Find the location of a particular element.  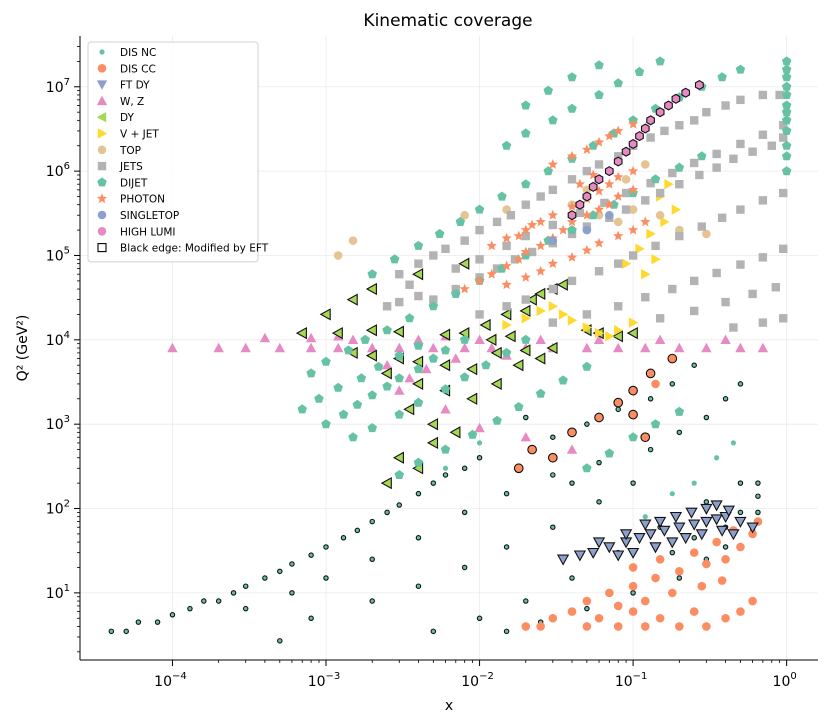

legend-label: SINGLETOP is located at coordinates (149, 216).